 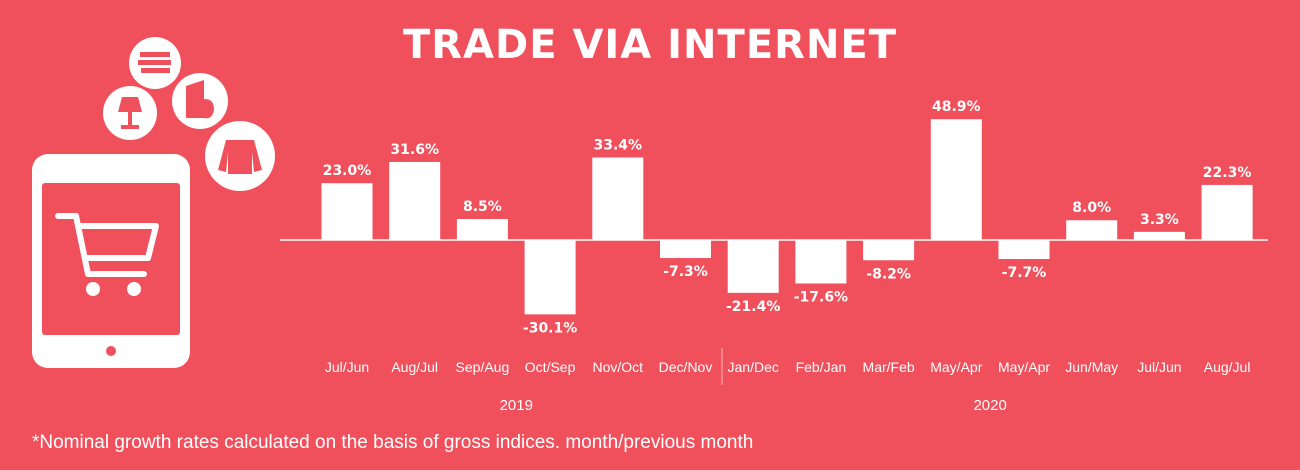 What do you see at coordinates (550, 328) in the screenshot?
I see `bar-value-label: -30.1%` at bounding box center [550, 328].